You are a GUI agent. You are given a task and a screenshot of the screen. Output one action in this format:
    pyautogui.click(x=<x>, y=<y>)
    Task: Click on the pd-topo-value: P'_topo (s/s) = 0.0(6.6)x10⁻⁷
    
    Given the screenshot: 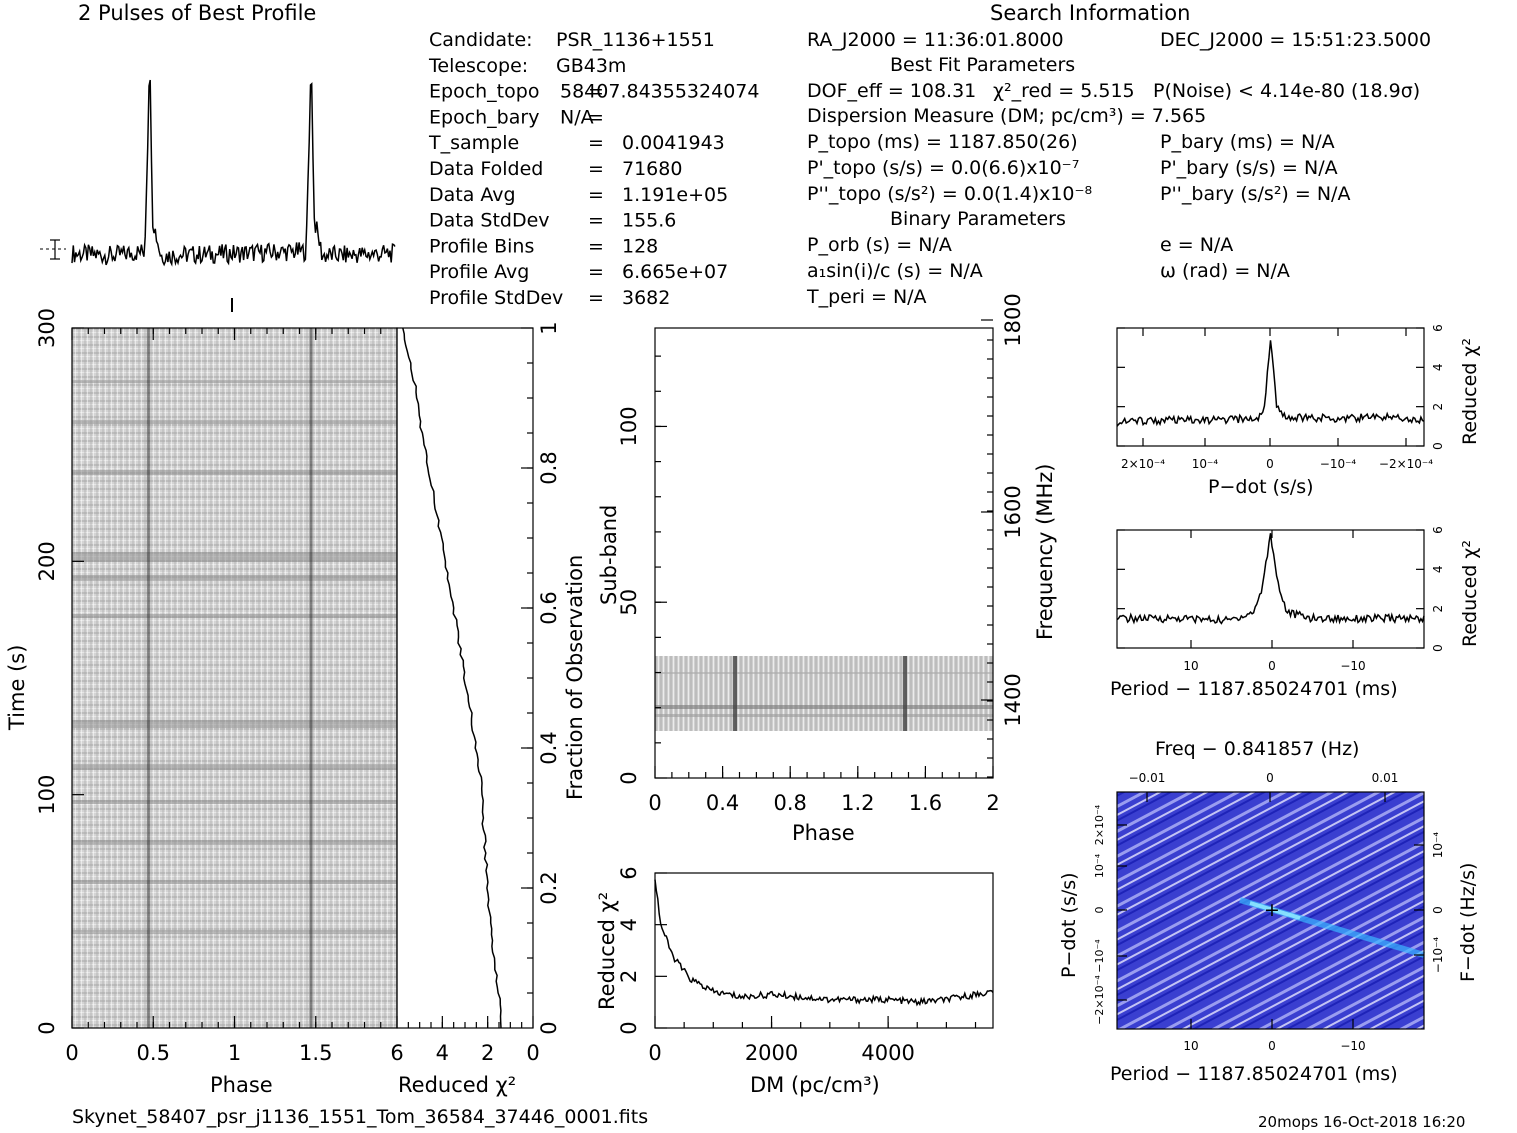 What is the action you would take?
    pyautogui.click(x=943, y=168)
    